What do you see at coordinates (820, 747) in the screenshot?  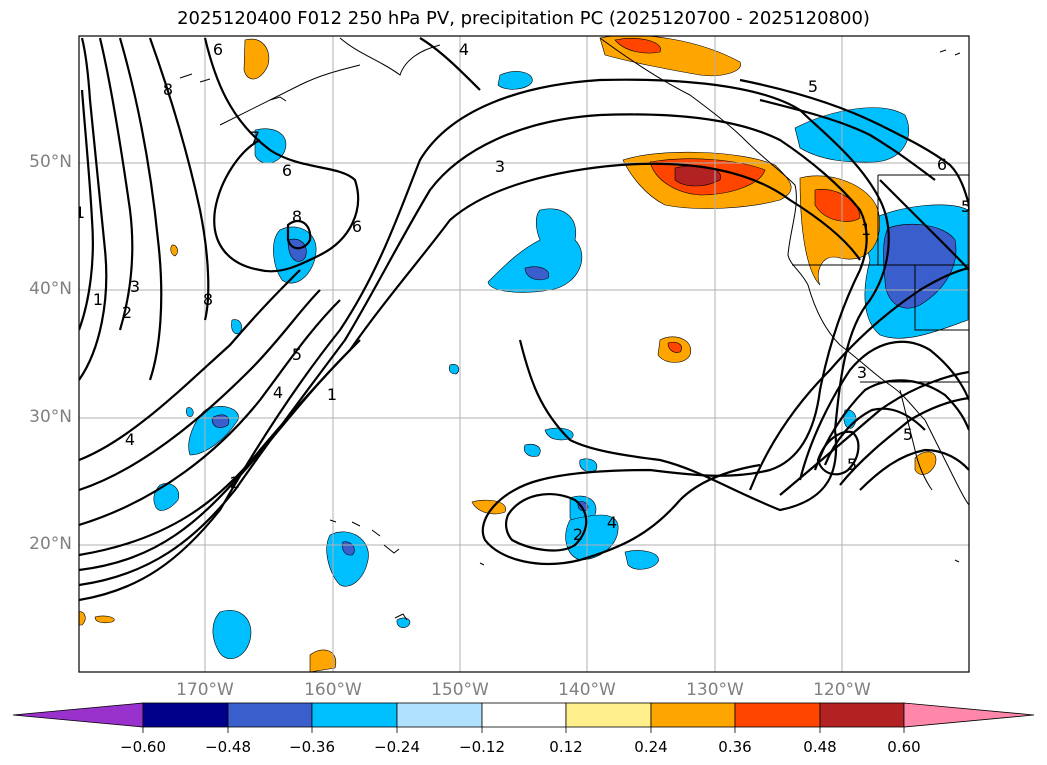 I see `colorbar-tick-label: 0.48` at bounding box center [820, 747].